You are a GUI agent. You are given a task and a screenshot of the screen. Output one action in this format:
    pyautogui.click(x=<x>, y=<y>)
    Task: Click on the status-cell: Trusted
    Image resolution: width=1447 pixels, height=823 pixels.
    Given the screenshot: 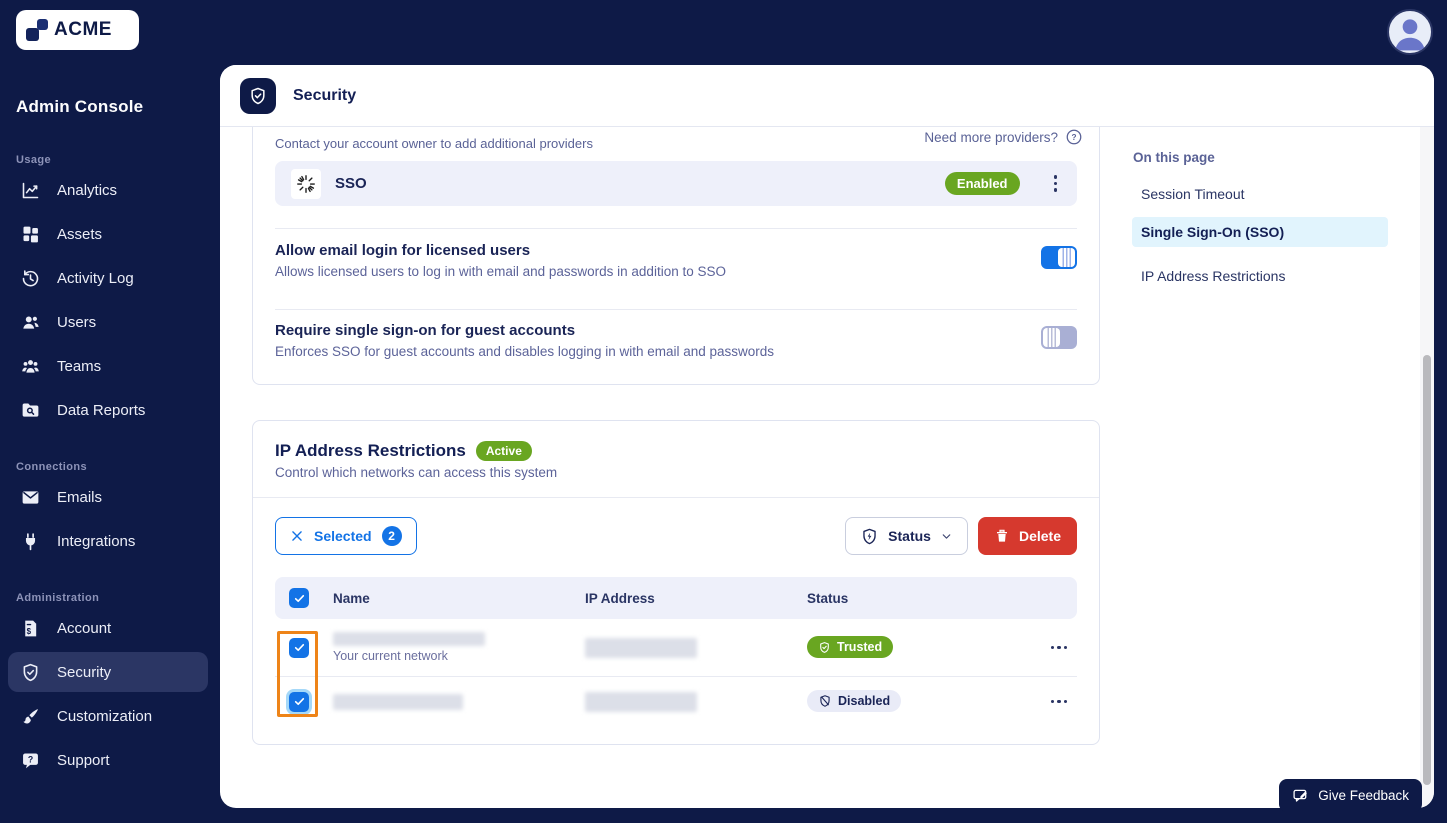 What is the action you would take?
    pyautogui.click(x=912, y=647)
    